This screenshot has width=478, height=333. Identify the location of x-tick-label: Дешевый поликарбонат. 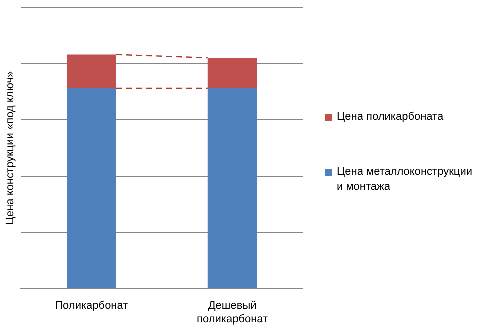
(232, 313).